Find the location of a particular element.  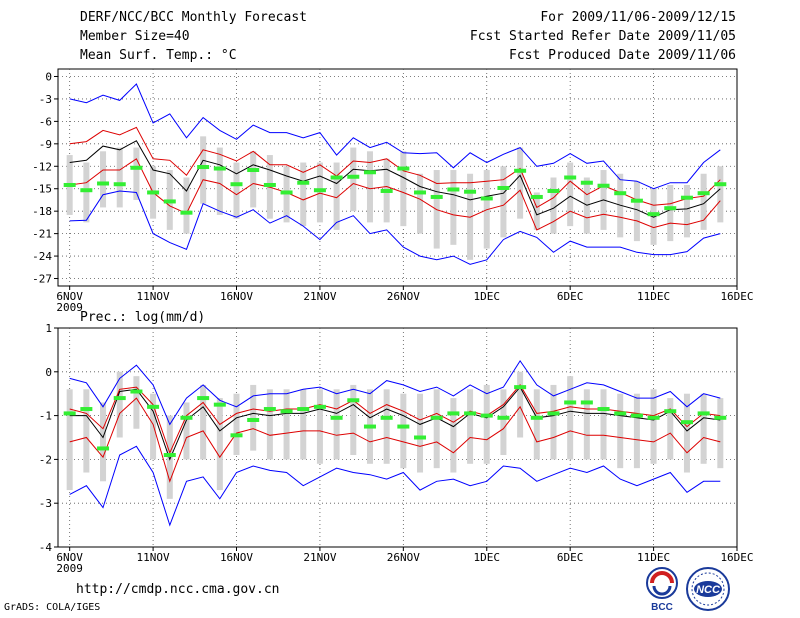

temp-xtick-label: 11NOV is located at coordinates (153, 296).